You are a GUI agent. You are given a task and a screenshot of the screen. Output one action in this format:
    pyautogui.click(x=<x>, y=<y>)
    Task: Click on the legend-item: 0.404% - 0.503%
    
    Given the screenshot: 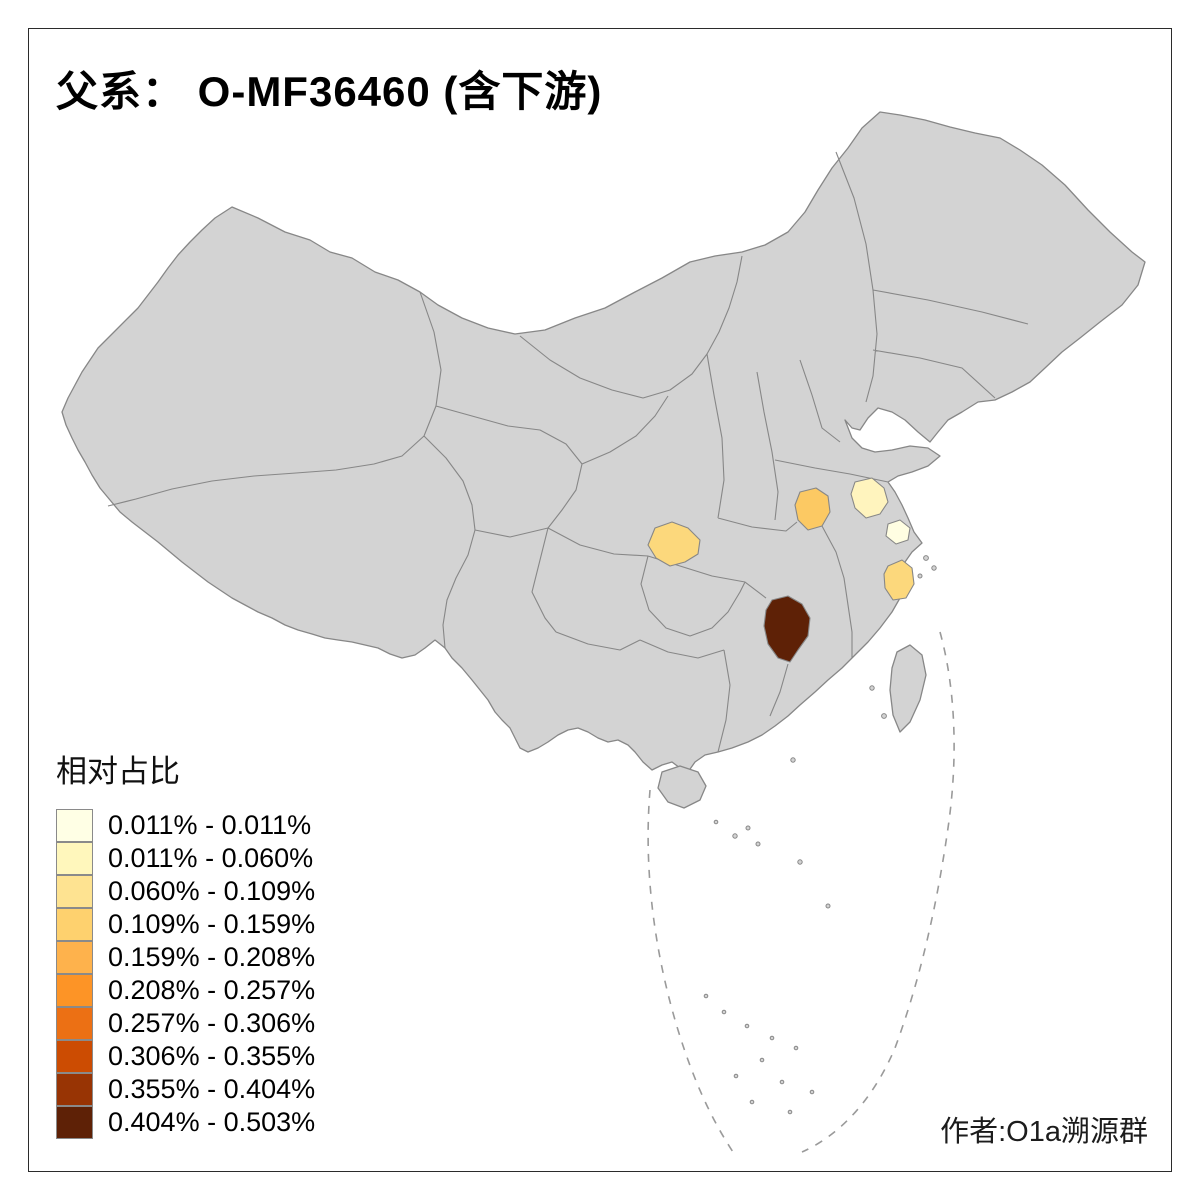 What is the action you would take?
    pyautogui.click(x=185, y=1122)
    